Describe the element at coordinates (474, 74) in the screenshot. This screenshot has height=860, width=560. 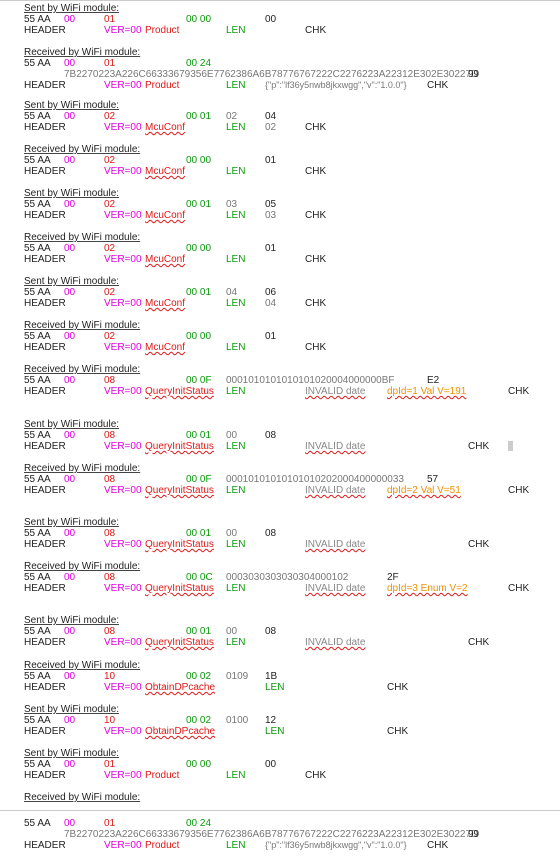
I see `extra-chk: 99` at that location.